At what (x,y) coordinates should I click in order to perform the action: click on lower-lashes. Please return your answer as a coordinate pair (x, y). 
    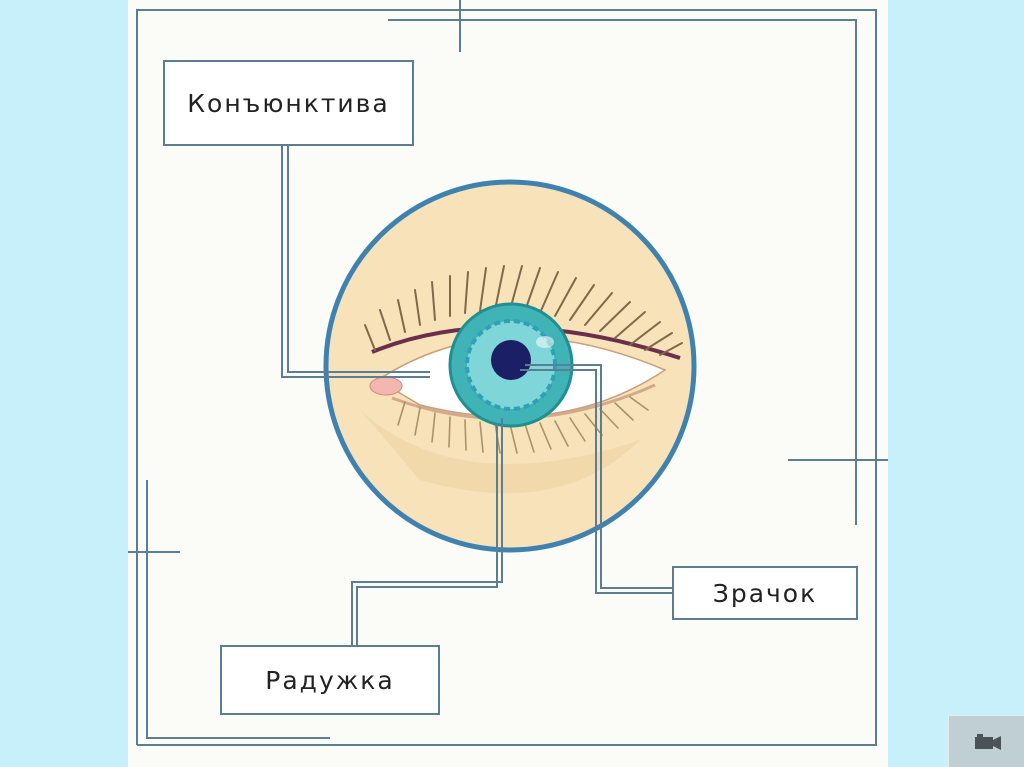
    Looking at the image, I should click on (523, 425).